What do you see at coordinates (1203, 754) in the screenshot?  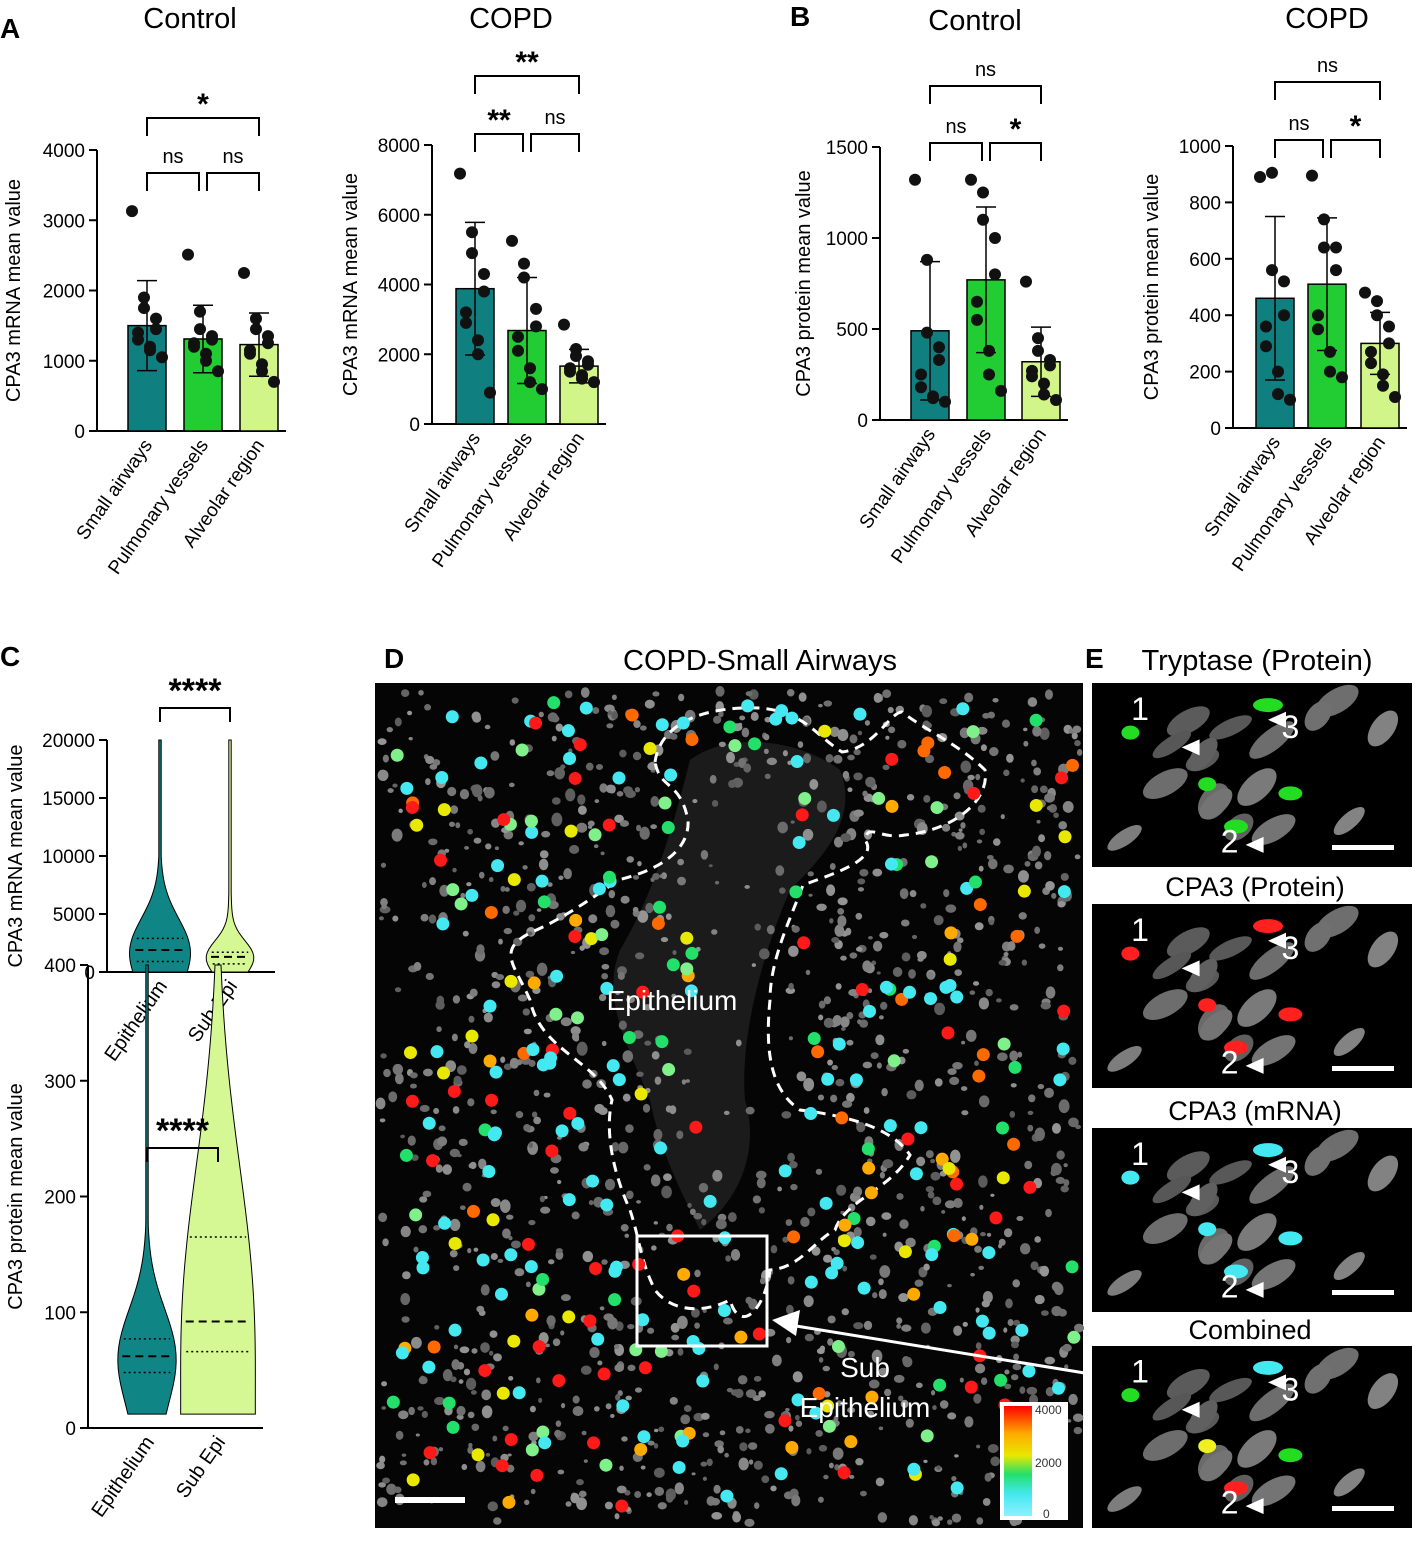 I see `tissue-cell` at bounding box center [1203, 754].